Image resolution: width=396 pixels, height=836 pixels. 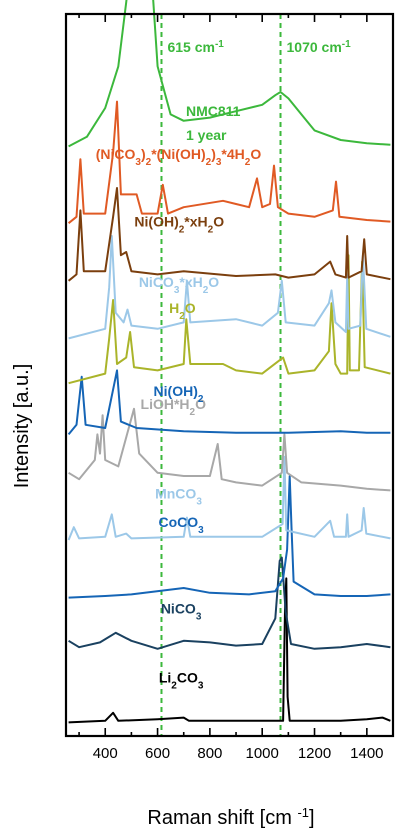 I want to click on series-label: LiOH*H2O, so click(x=174, y=407).